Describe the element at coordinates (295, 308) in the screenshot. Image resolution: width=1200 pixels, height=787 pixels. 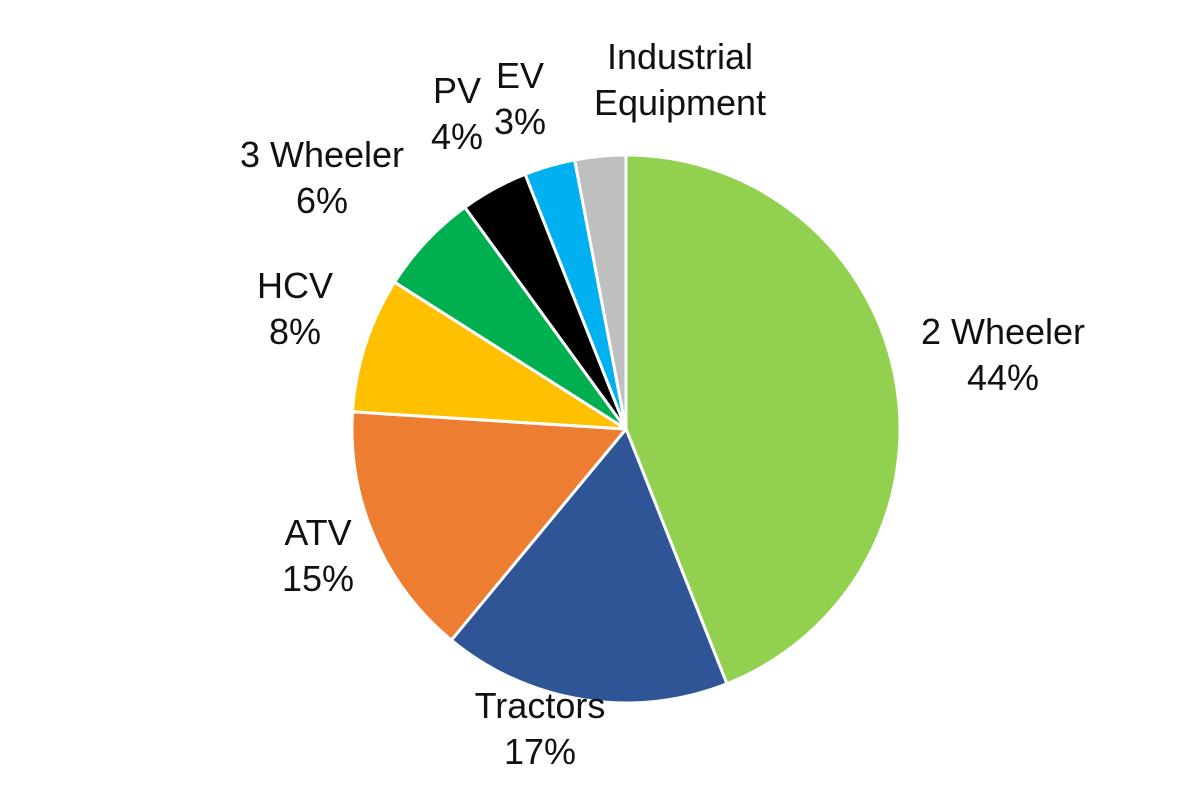
I see `pie-label-hcv: HCV 8%` at that location.